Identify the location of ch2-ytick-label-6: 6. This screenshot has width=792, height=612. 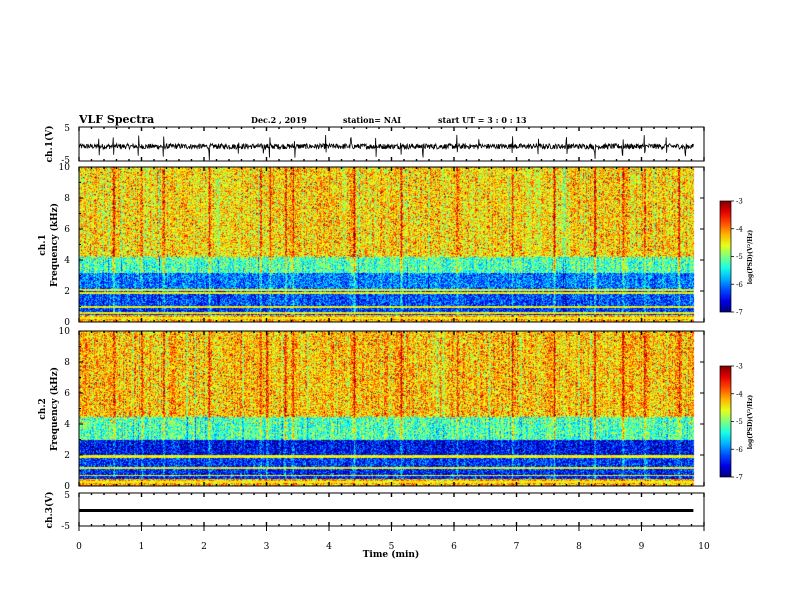
(67, 394).